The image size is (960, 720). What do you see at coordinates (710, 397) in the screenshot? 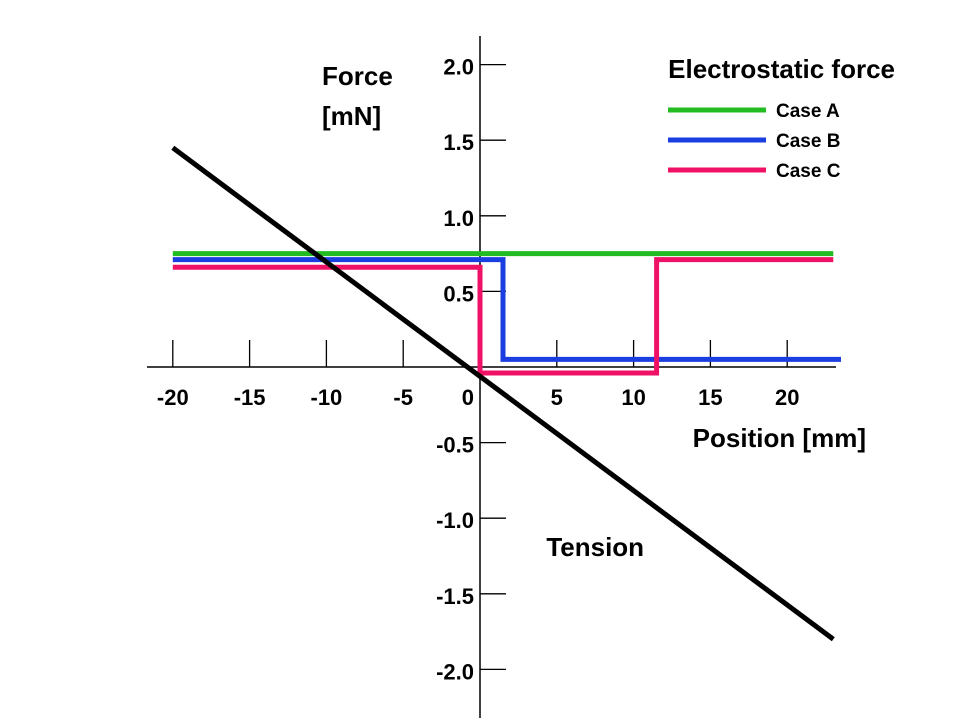
I see `x-tick-label: 15` at bounding box center [710, 397].